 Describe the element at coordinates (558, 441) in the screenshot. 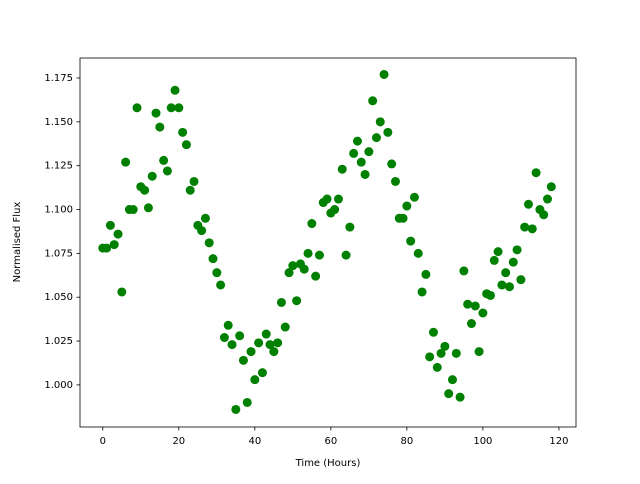

I see `x-tick-label: 120` at that location.